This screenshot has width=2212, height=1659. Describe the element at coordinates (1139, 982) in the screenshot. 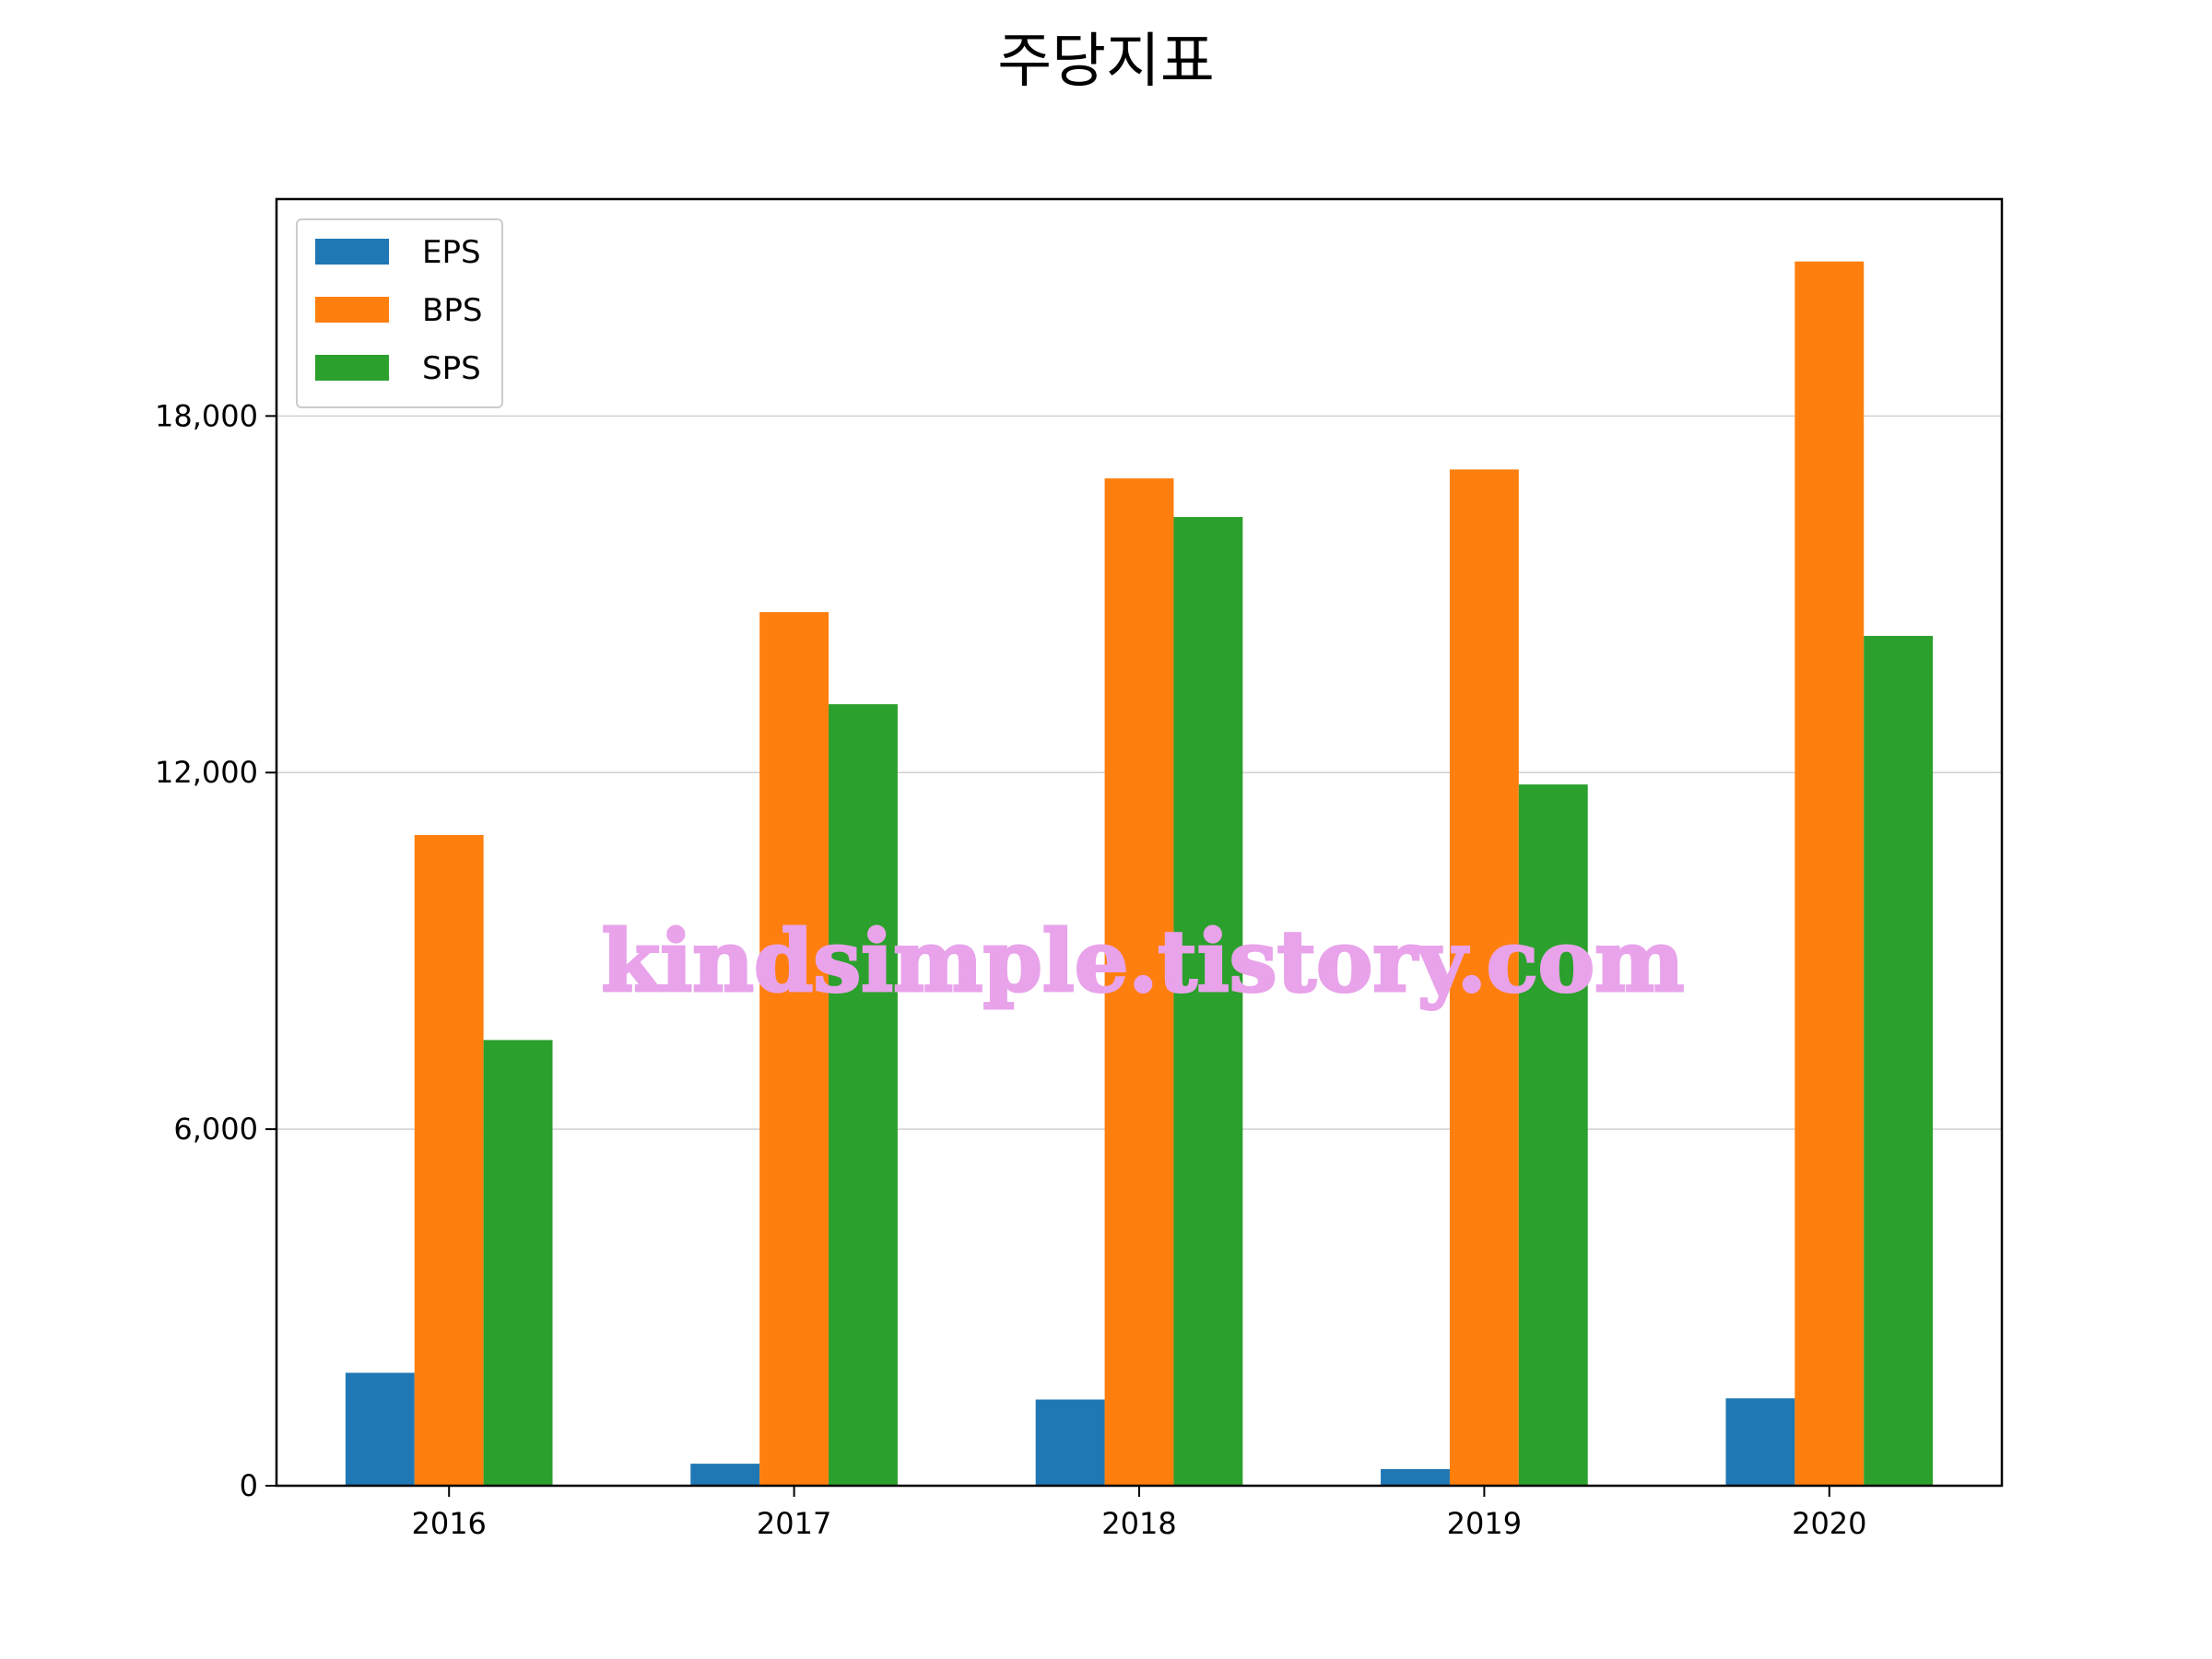

I see `bar-bps-2018` at that location.